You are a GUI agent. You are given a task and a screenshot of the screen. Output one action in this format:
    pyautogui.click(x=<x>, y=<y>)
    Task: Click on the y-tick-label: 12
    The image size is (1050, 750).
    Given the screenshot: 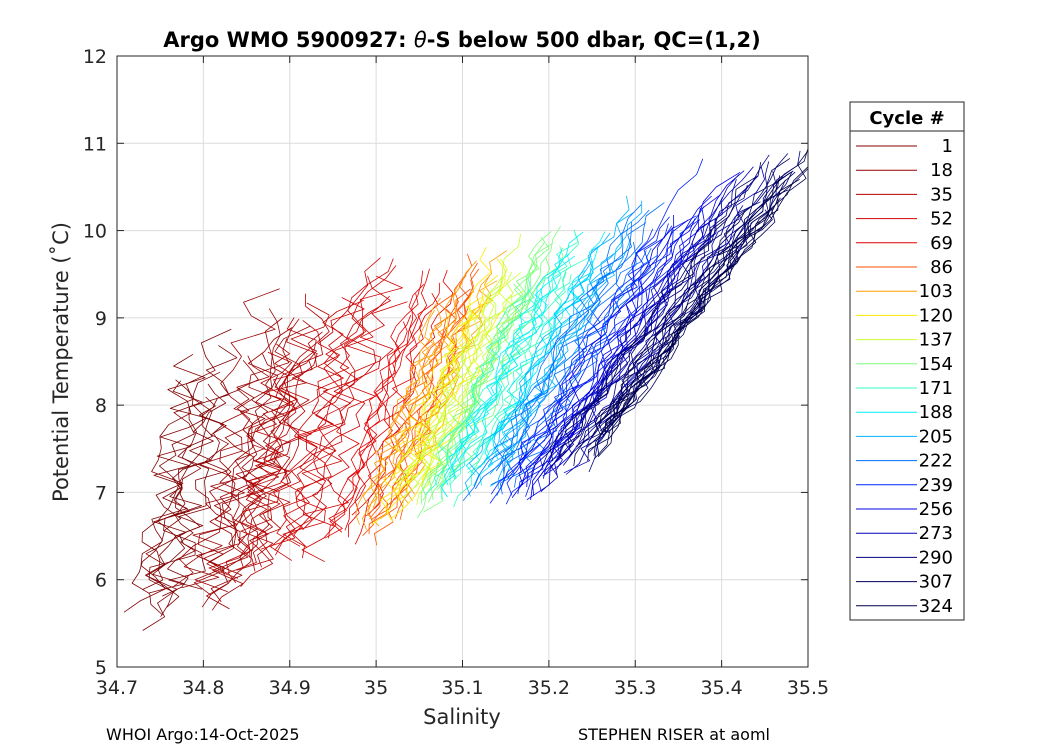 What is the action you would take?
    pyautogui.click(x=95, y=57)
    